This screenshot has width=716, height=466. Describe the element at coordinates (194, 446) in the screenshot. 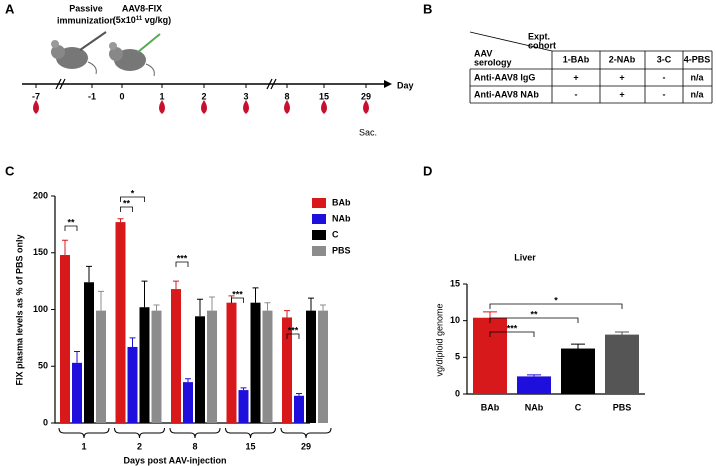

I see `x-tick-label: 8` at that location.